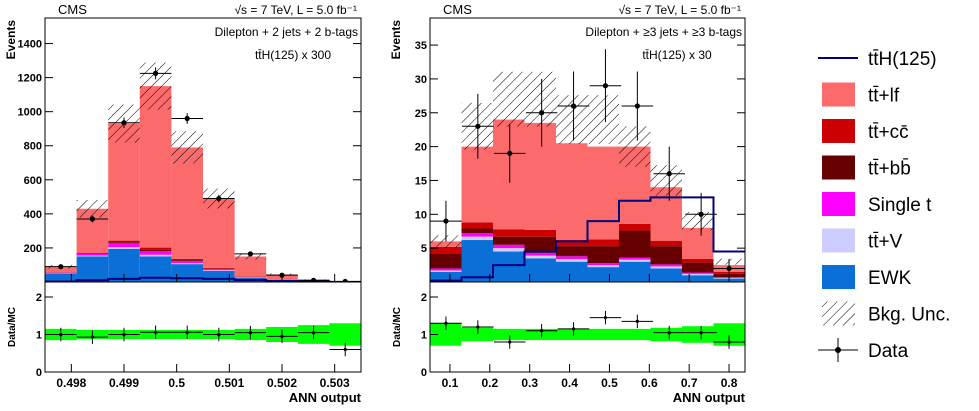 The image size is (979, 411). Describe the element at coordinates (421, 46) in the screenshot. I see `y-tick-label-6: 35` at that location.